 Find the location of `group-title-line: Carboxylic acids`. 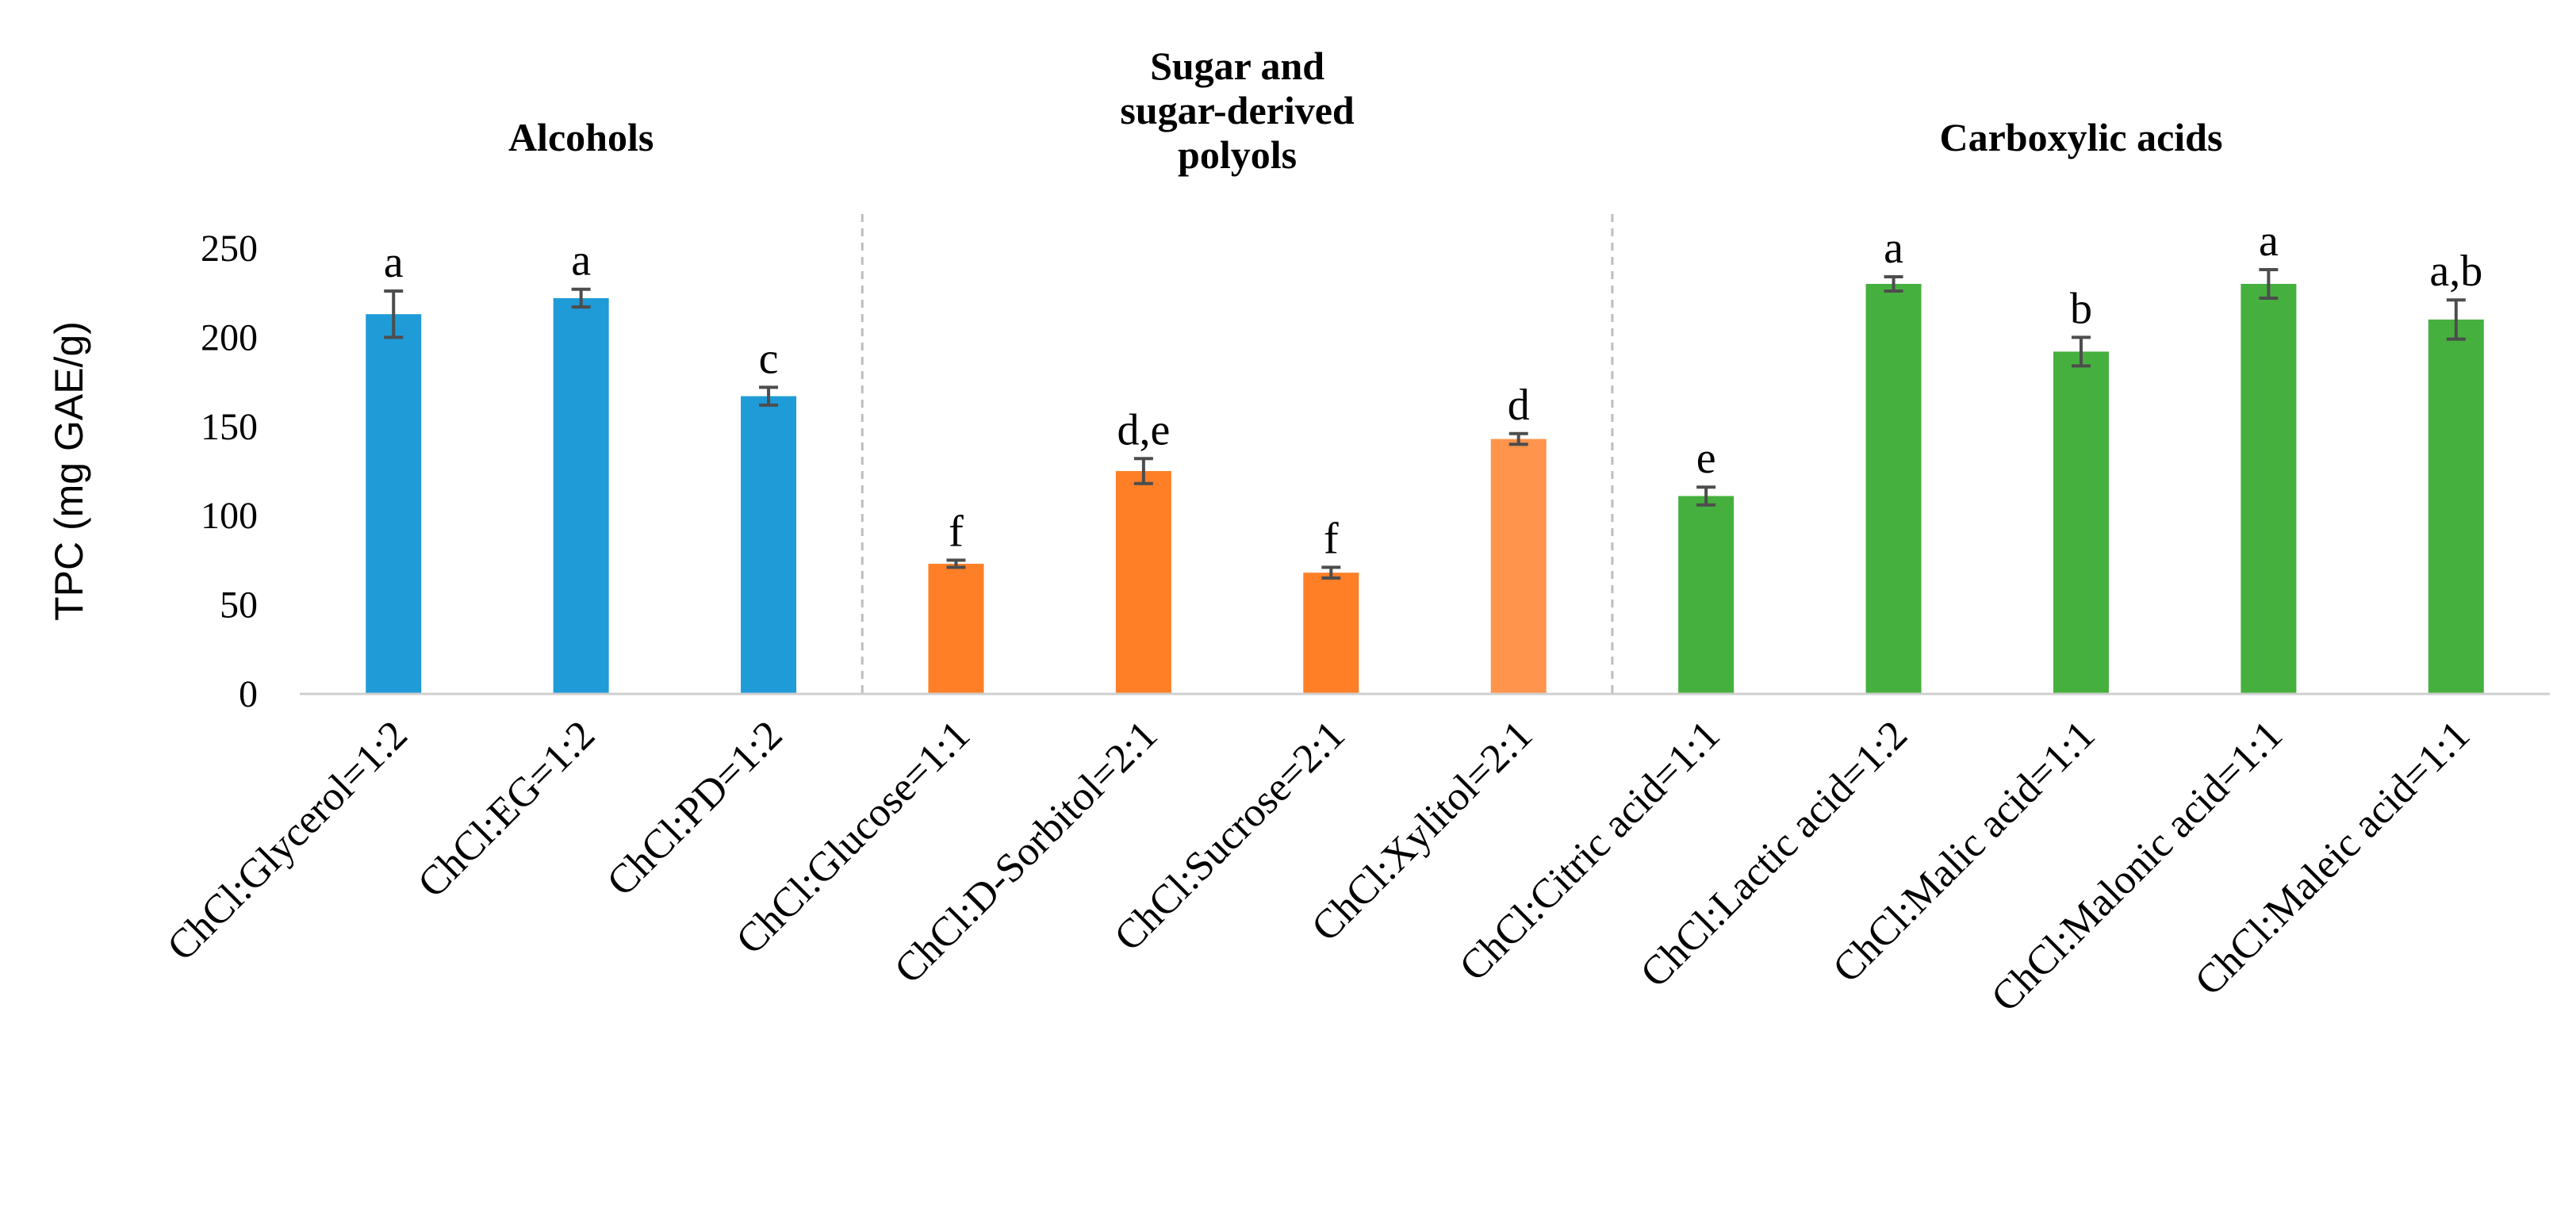

group-title-line: Carboxylic acids is located at coordinates (2080, 137).